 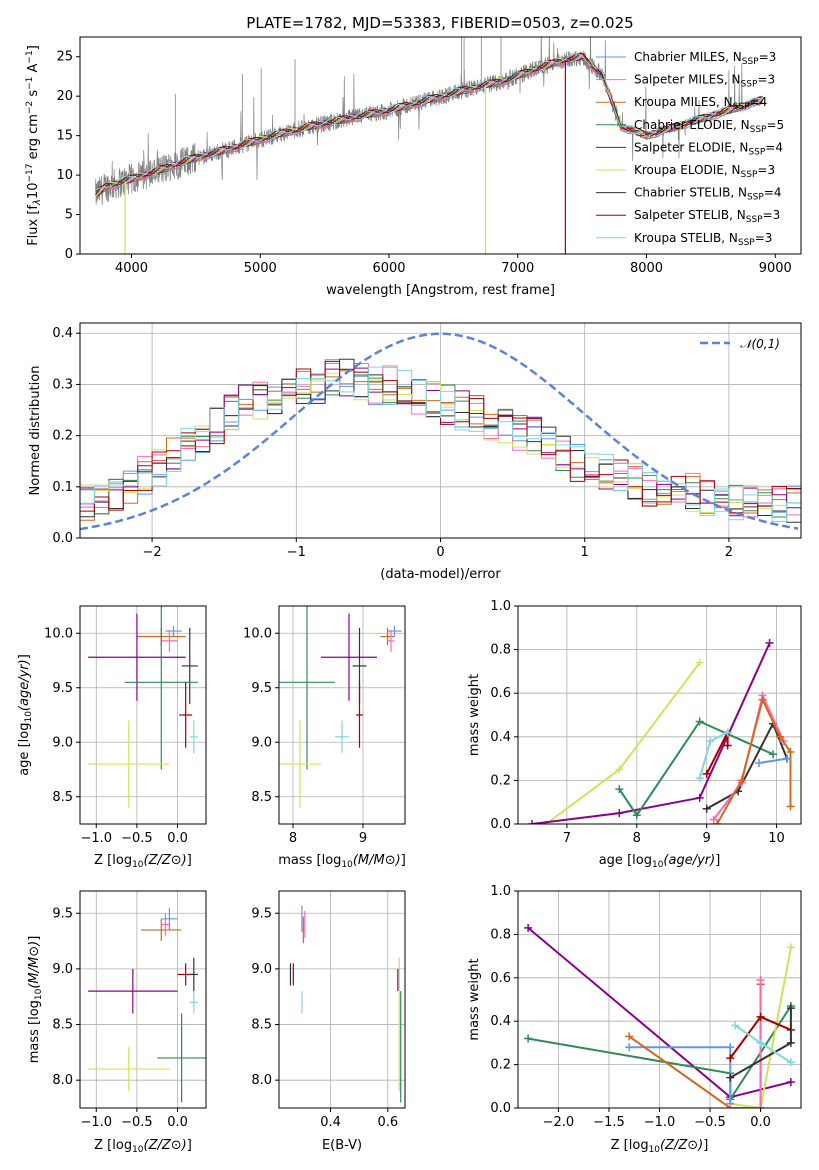 I want to click on x-axis-label: wavelength [Angstrom, rest frame], so click(x=440, y=290).